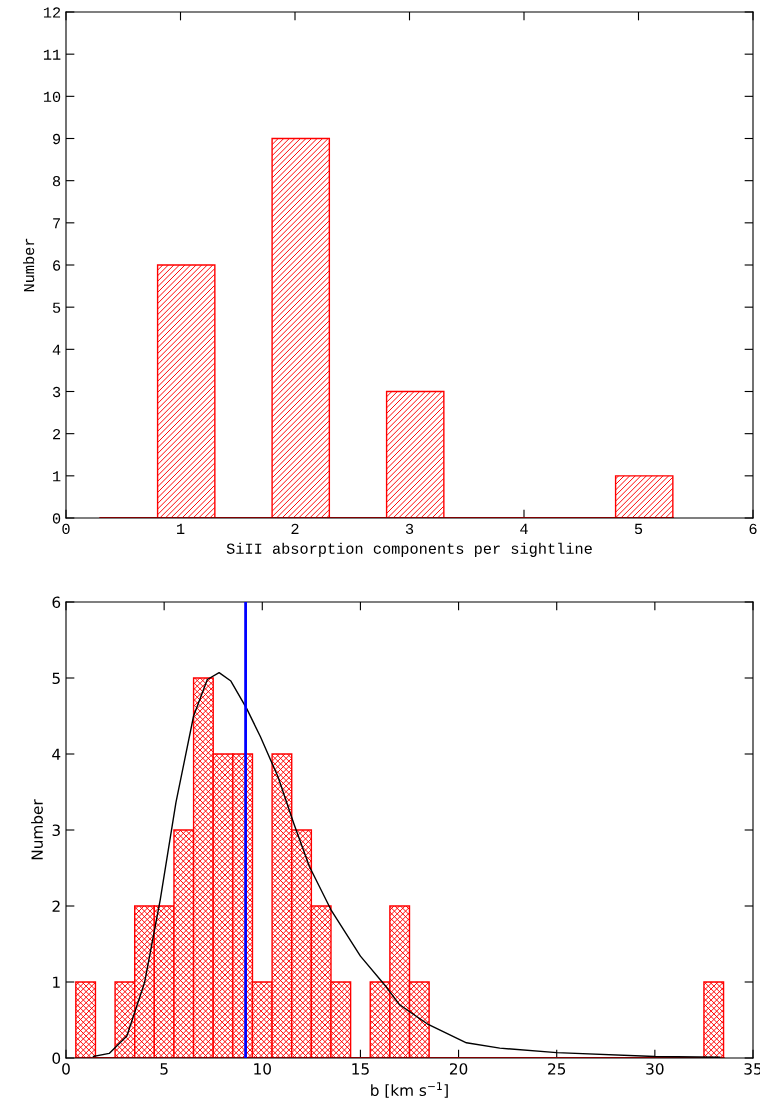 This screenshot has width=760, height=1106. Describe the element at coordinates (52, 97) in the screenshot. I see `y-tick-label: 10` at that location.